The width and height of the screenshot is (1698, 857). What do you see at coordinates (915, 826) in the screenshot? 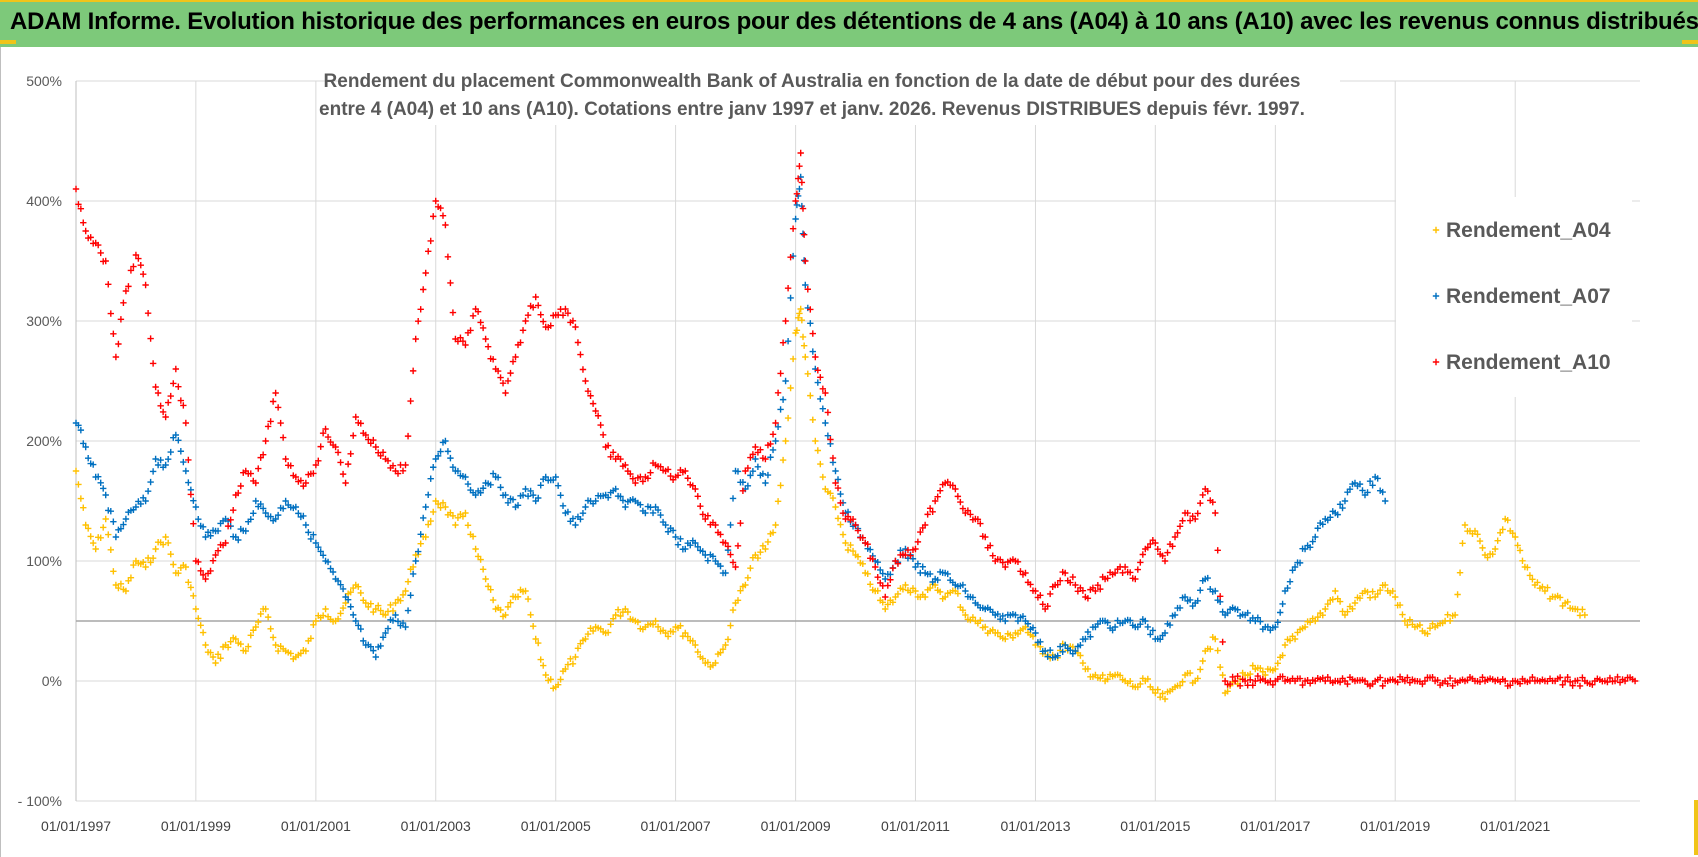
I see `x-tick-label: 01/01/2011` at bounding box center [915, 826].